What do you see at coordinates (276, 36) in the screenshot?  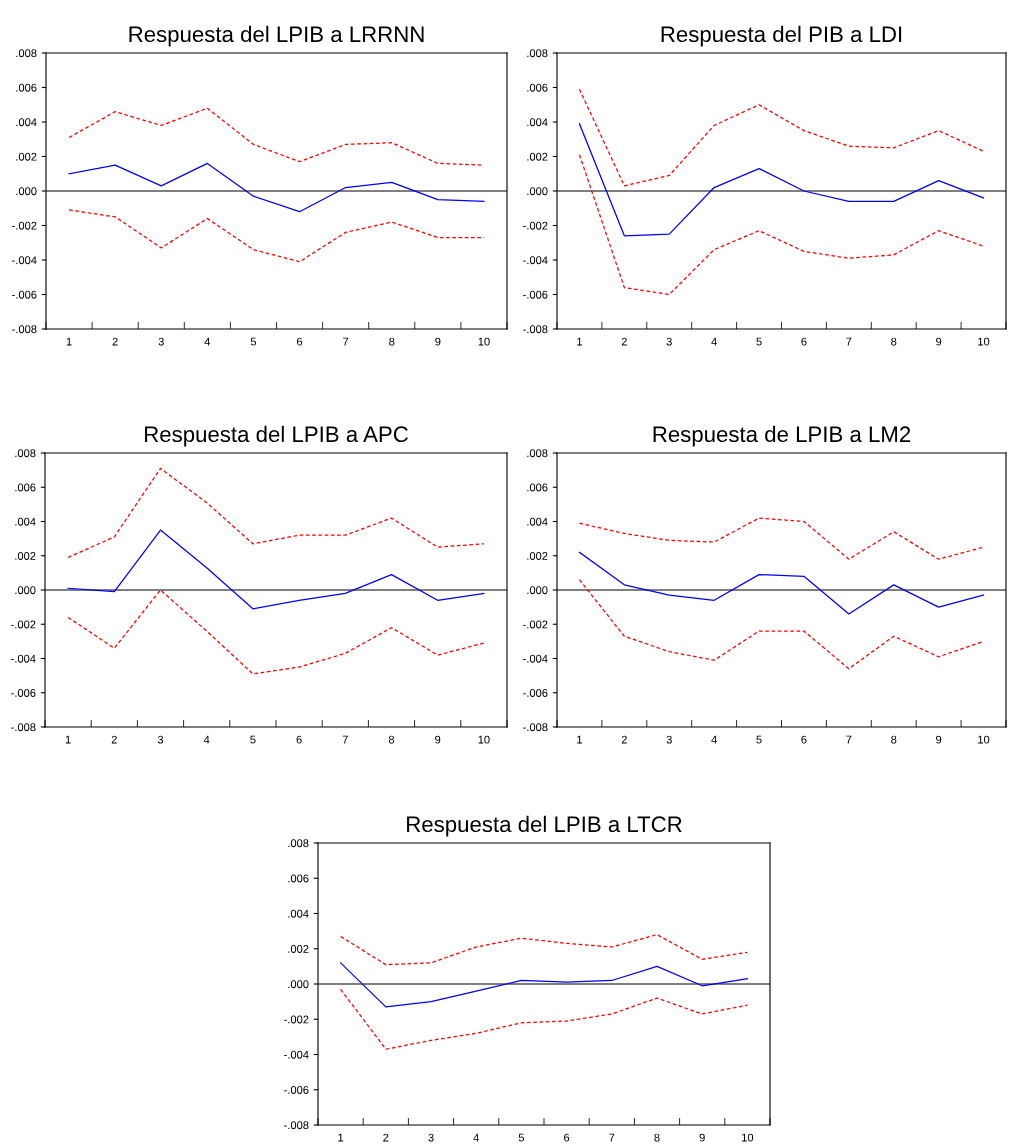 I see `chart-title: Respuesta del LPIB a LRRNN` at bounding box center [276, 36].